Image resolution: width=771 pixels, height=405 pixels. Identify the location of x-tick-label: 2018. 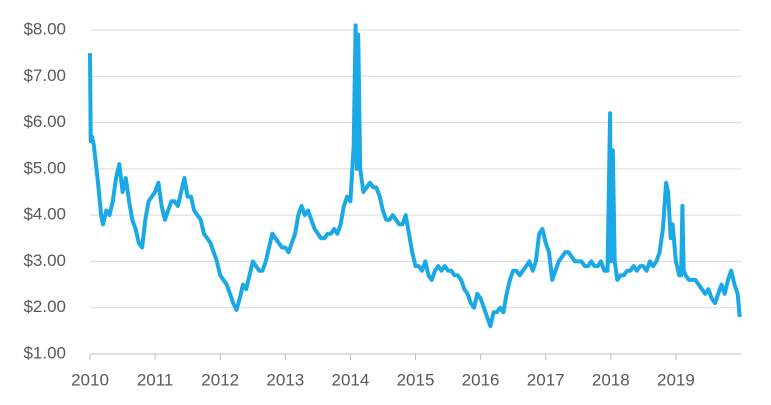
(611, 379).